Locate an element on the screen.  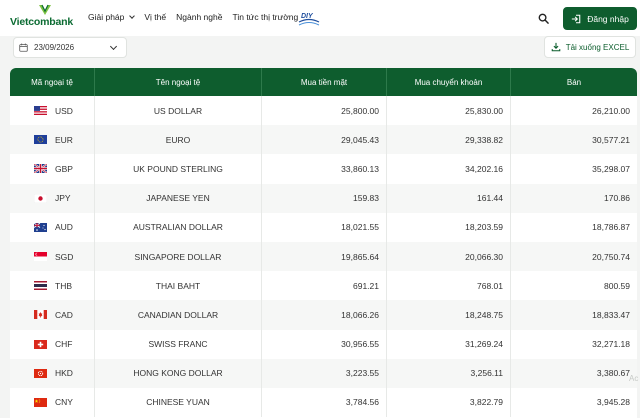
cn-flag-icon is located at coordinates (40, 402).